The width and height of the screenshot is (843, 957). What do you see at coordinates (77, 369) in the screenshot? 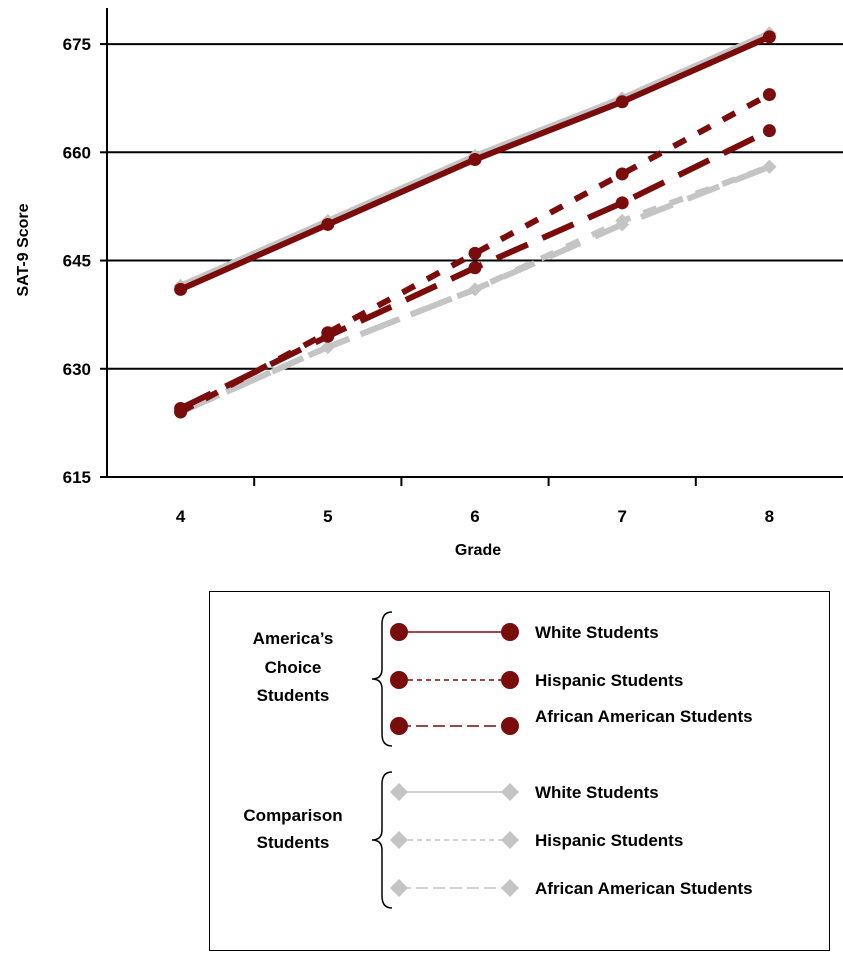
I see `y-tick-label: 630` at bounding box center [77, 369].